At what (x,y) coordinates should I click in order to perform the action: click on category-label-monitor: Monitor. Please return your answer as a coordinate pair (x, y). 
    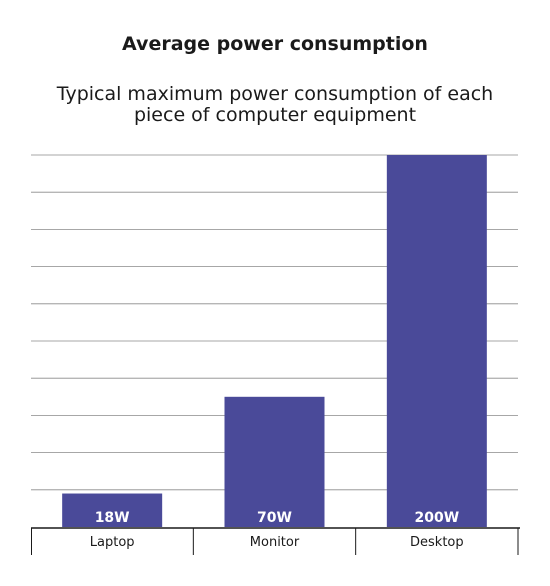
    Looking at the image, I should click on (275, 542).